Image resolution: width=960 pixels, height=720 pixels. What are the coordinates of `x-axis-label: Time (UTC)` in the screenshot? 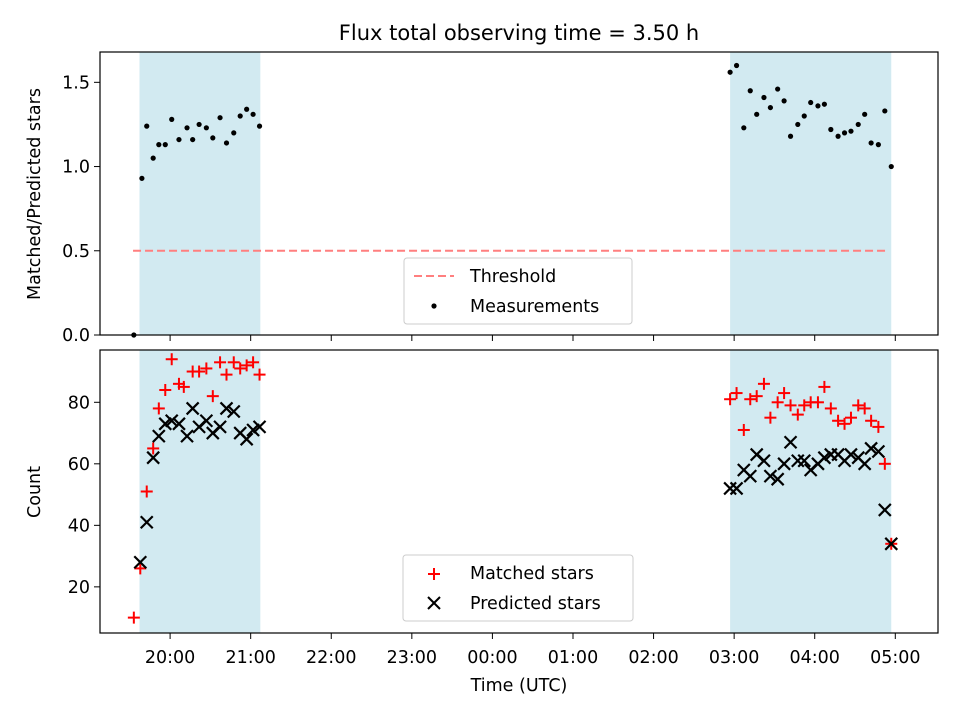 It's located at (519, 686).